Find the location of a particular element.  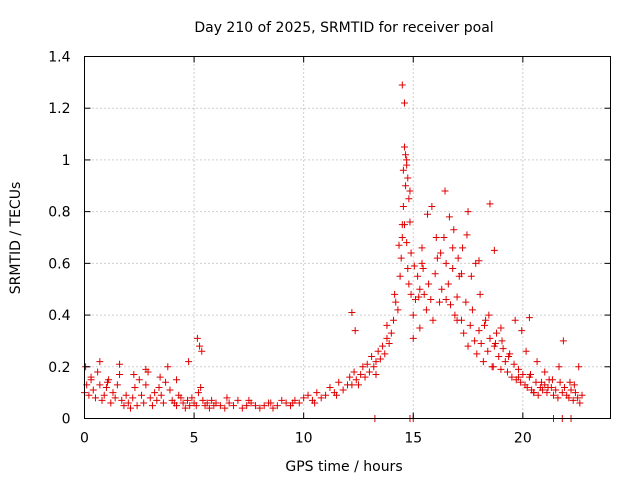

x-tick-label: 10 is located at coordinates (304, 439).